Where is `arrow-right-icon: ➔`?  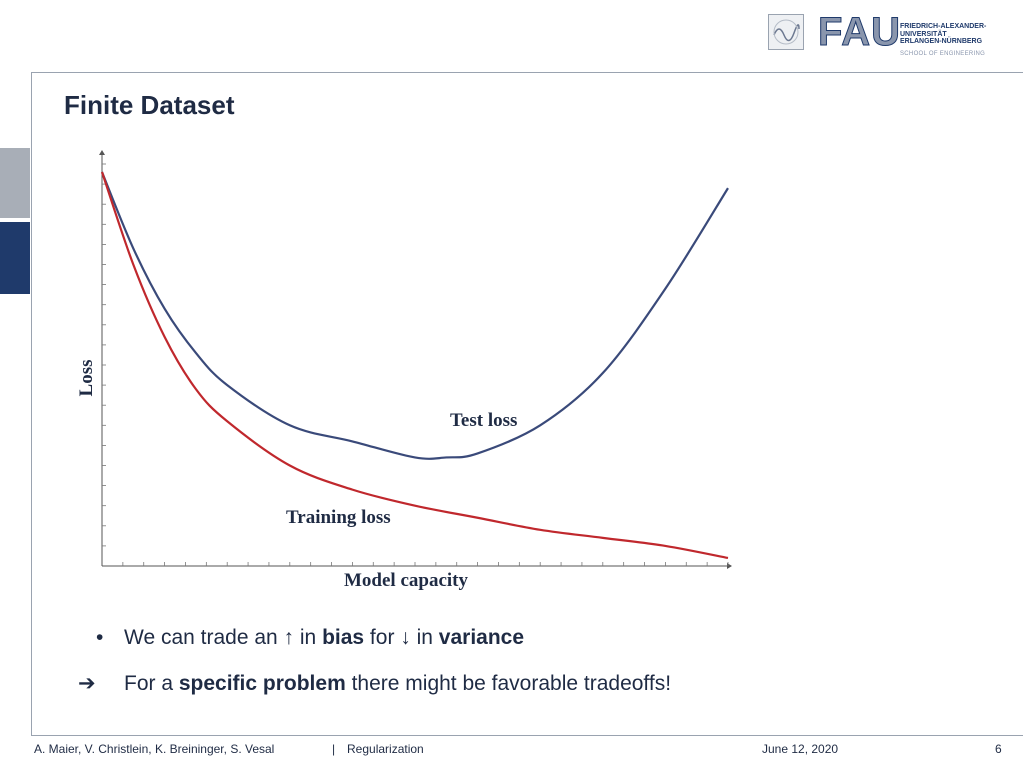 arrow-right-icon: ➔ is located at coordinates (87, 683).